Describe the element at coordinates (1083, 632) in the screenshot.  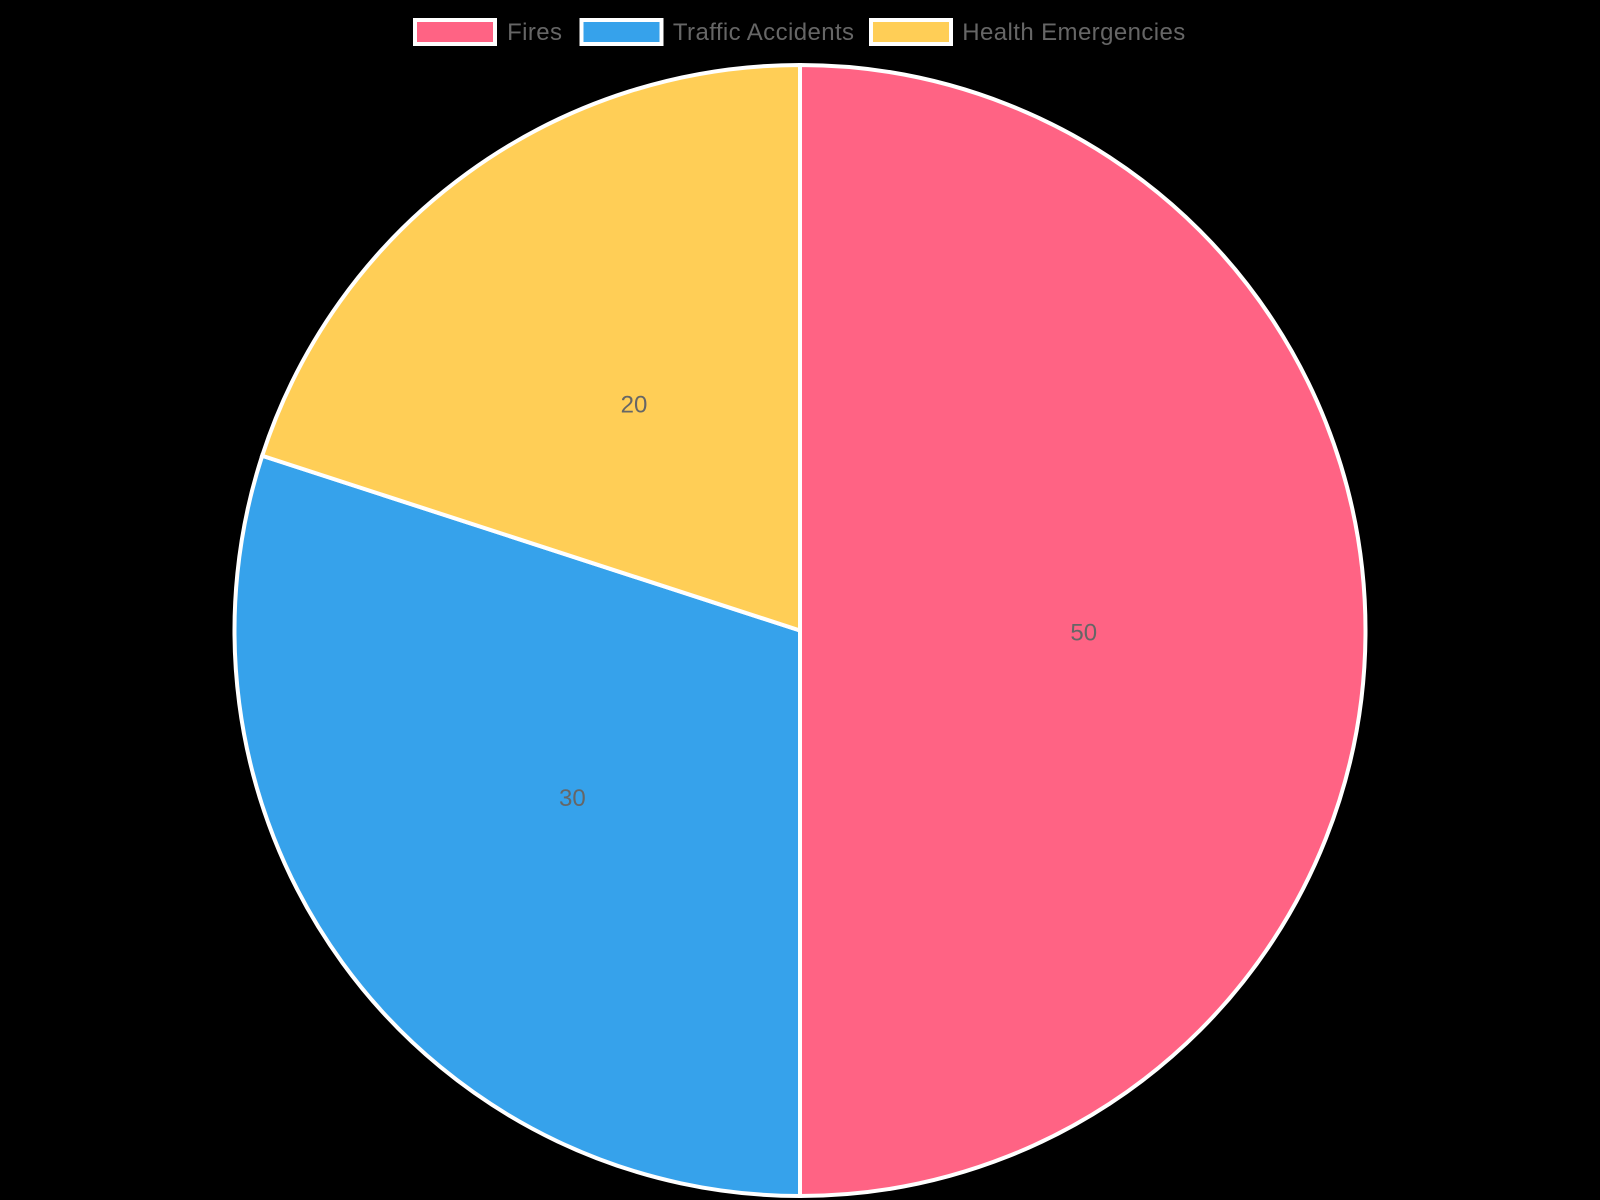
I see `svg-text: 50` at that location.